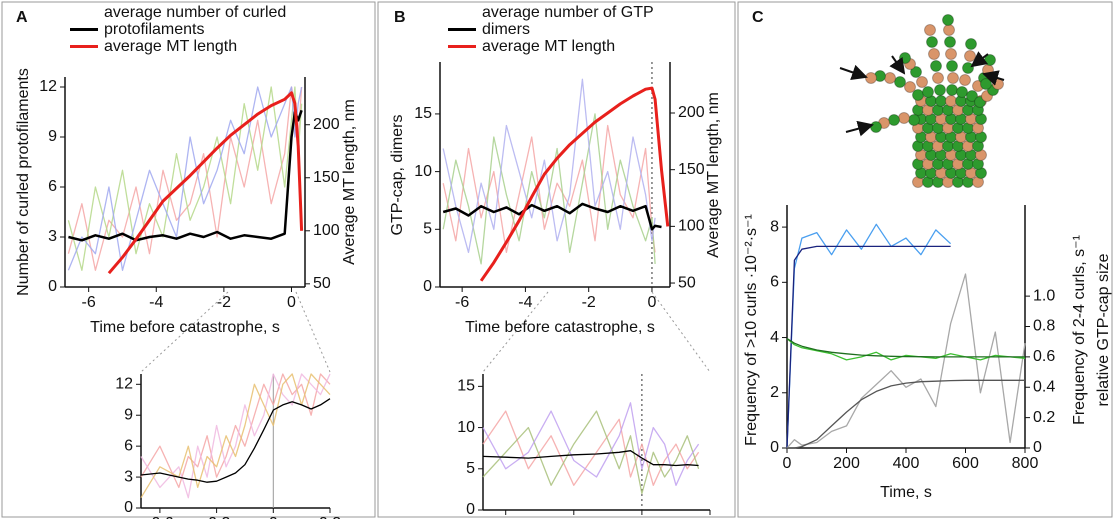 This screenshot has width=1114, height=519. Describe the element at coordinates (934, 101) in the screenshot. I see `microtubule-illustration` at that location.